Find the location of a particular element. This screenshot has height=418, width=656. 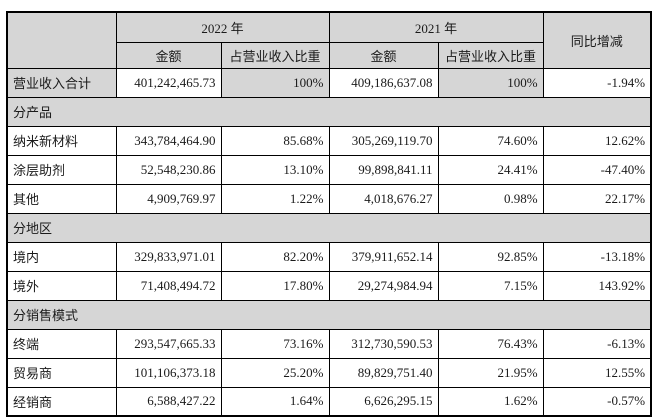

row-label: 终端 is located at coordinates (61, 343).